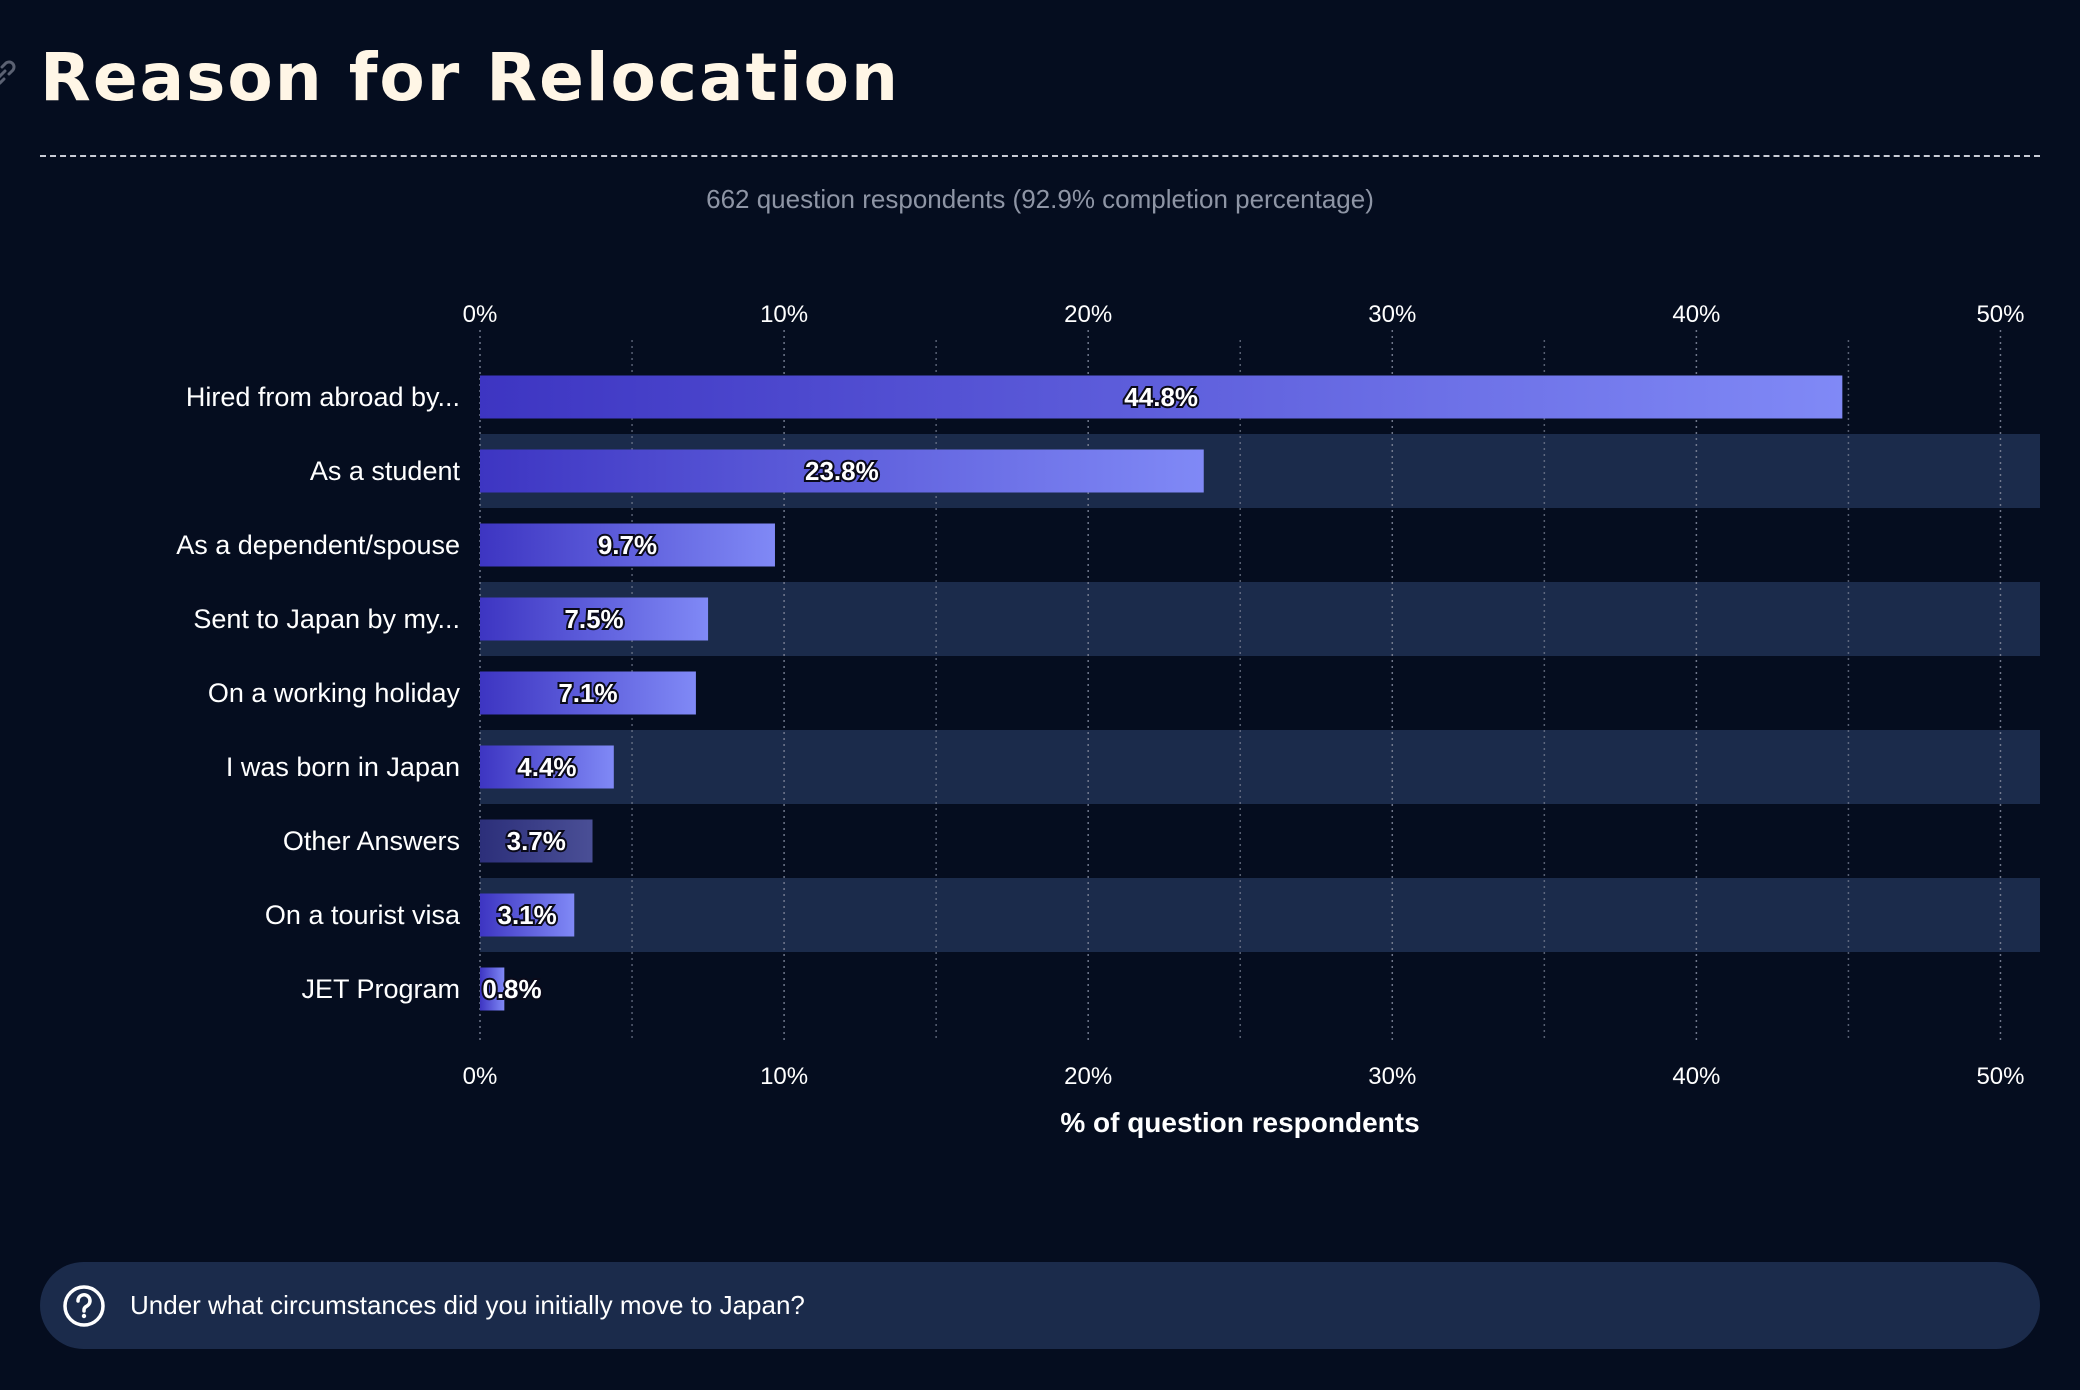 The width and height of the screenshot is (2080, 1390). What do you see at coordinates (385, 471) in the screenshot?
I see `category-label: As a student` at bounding box center [385, 471].